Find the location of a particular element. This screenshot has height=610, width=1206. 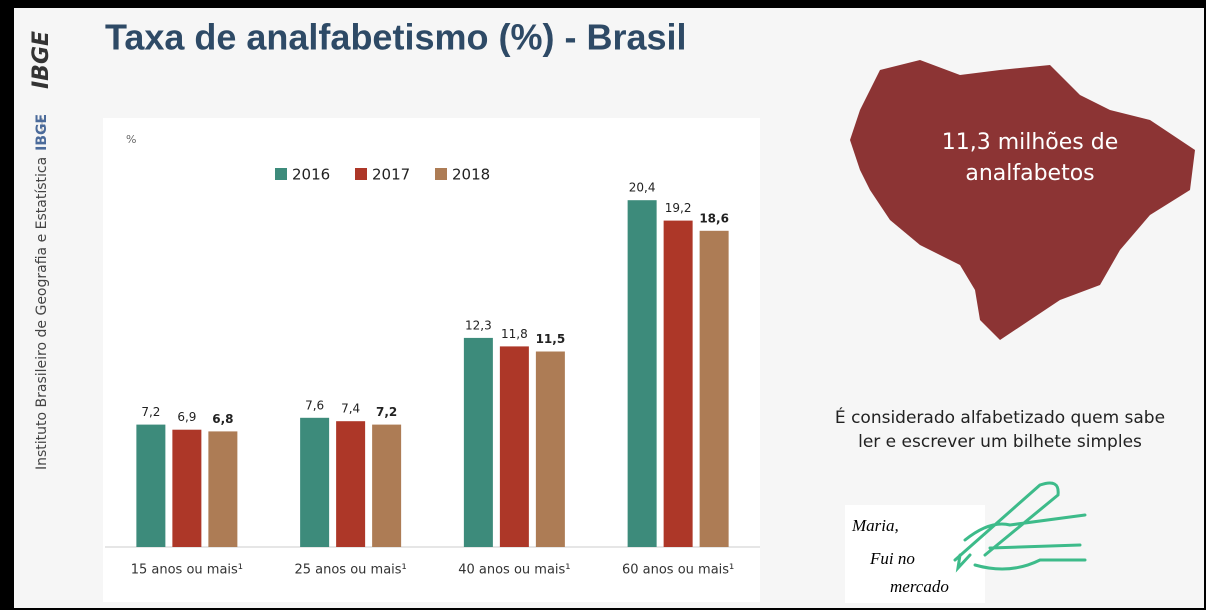

x-tick-label: 25 anos ou mais¹ is located at coordinates (350, 570).